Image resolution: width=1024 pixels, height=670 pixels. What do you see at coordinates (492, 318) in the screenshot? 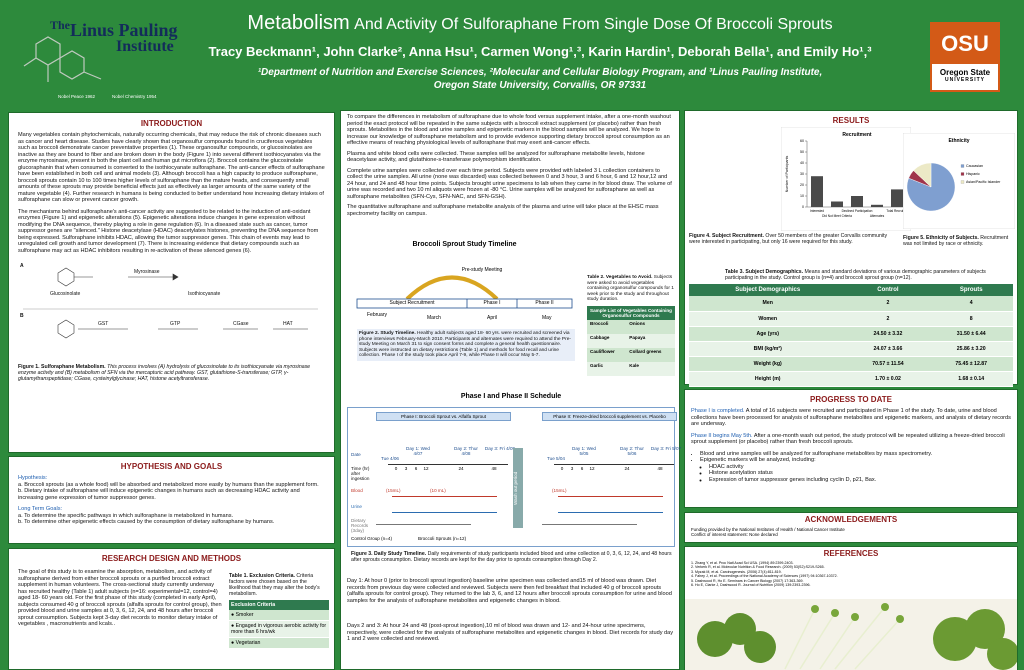
I see `month: April` at bounding box center [492, 318].